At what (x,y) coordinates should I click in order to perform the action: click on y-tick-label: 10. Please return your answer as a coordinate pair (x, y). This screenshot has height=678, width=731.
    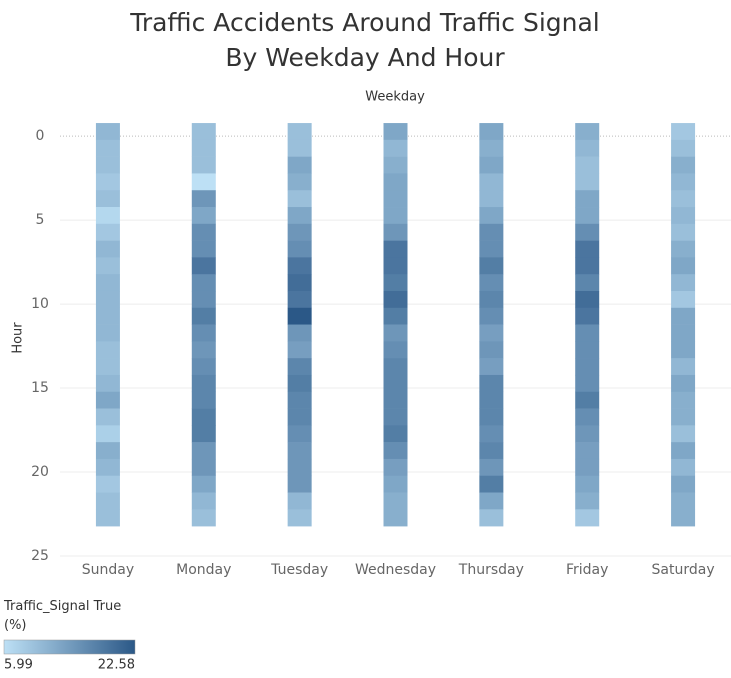
    Looking at the image, I should click on (40, 304).